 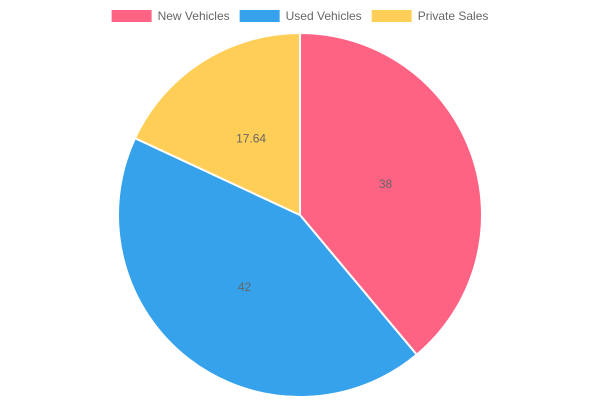 I want to click on legend-item-used-vehicles: Used Vehicles, so click(x=300, y=16).